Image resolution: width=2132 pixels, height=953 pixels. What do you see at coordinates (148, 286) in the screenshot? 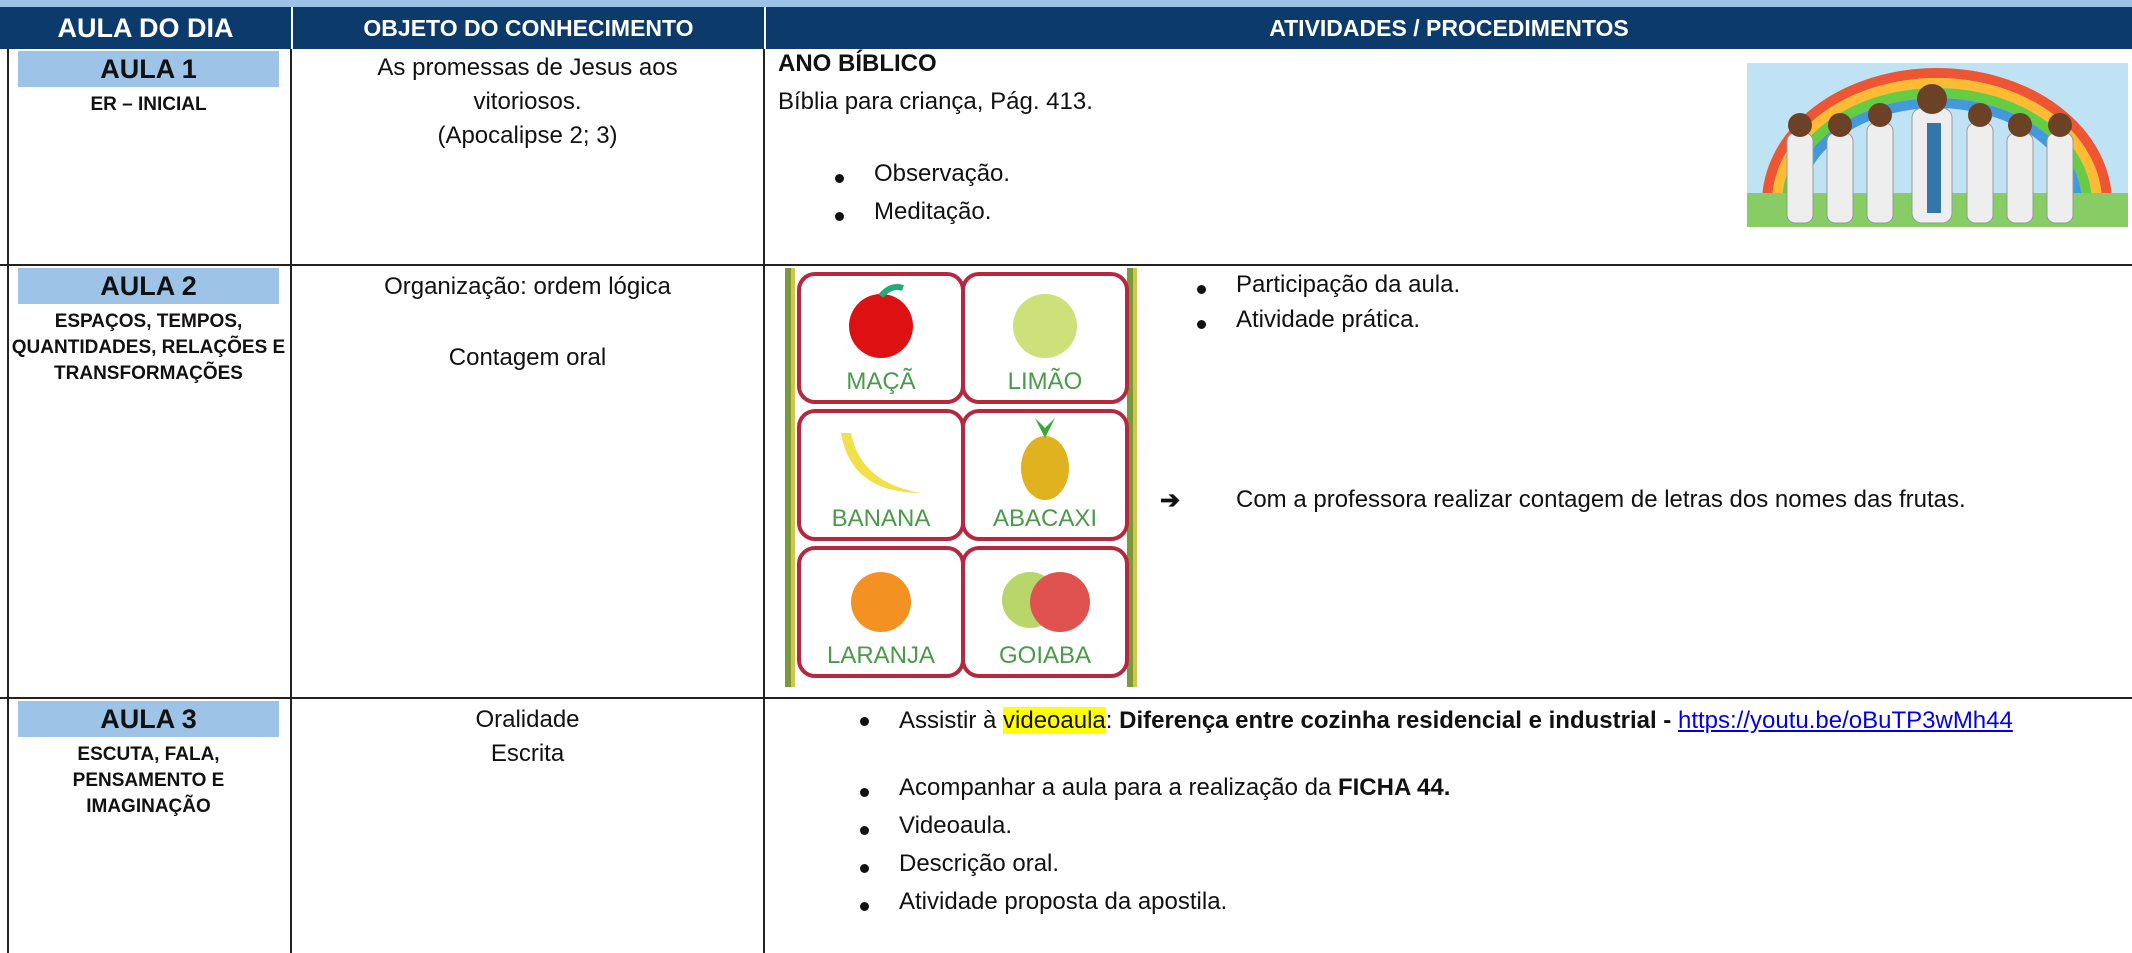
I see `lesson-label: AULA 2` at bounding box center [148, 286].